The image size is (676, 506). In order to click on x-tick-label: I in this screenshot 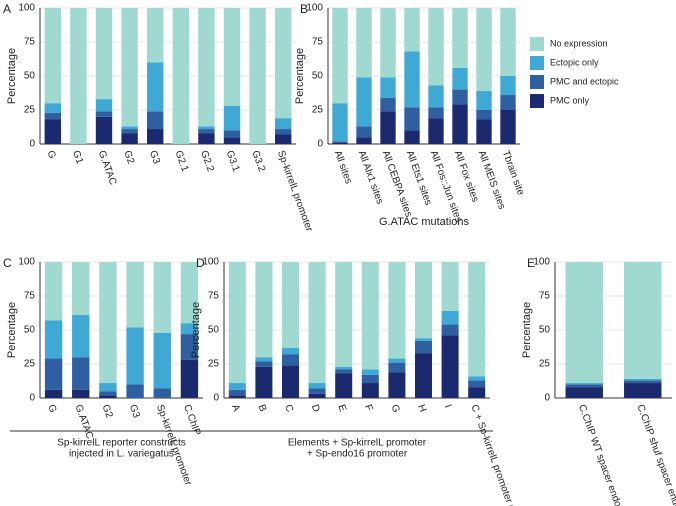, I will do `click(447, 406)`.